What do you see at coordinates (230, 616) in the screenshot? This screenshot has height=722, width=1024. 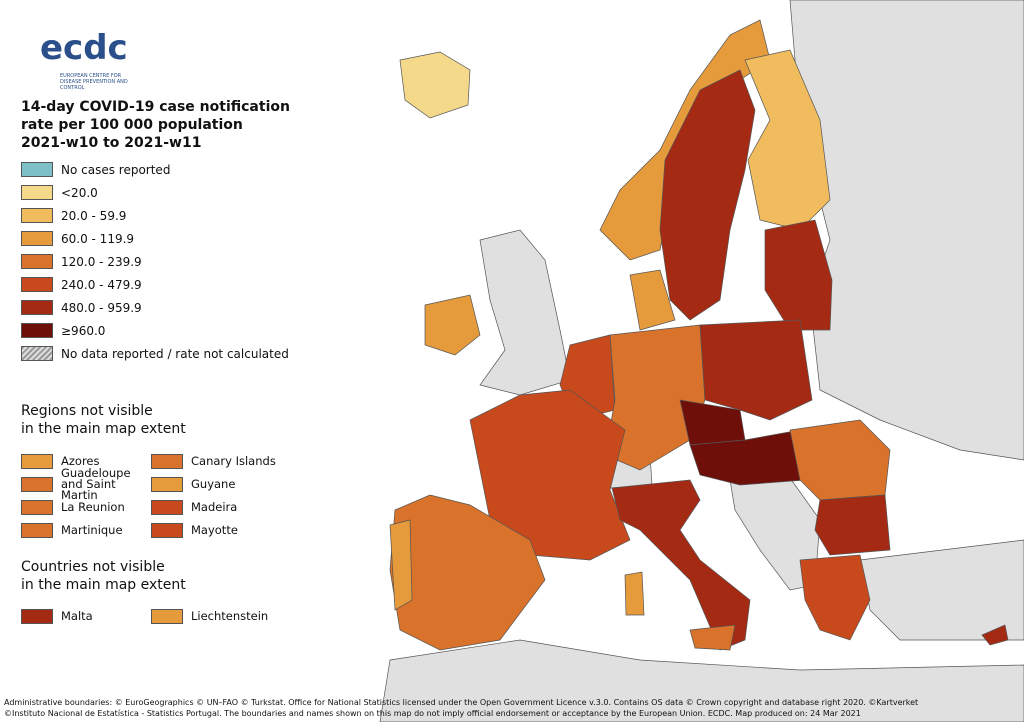 I see `legend-label: Liechtenstein` at bounding box center [230, 616].